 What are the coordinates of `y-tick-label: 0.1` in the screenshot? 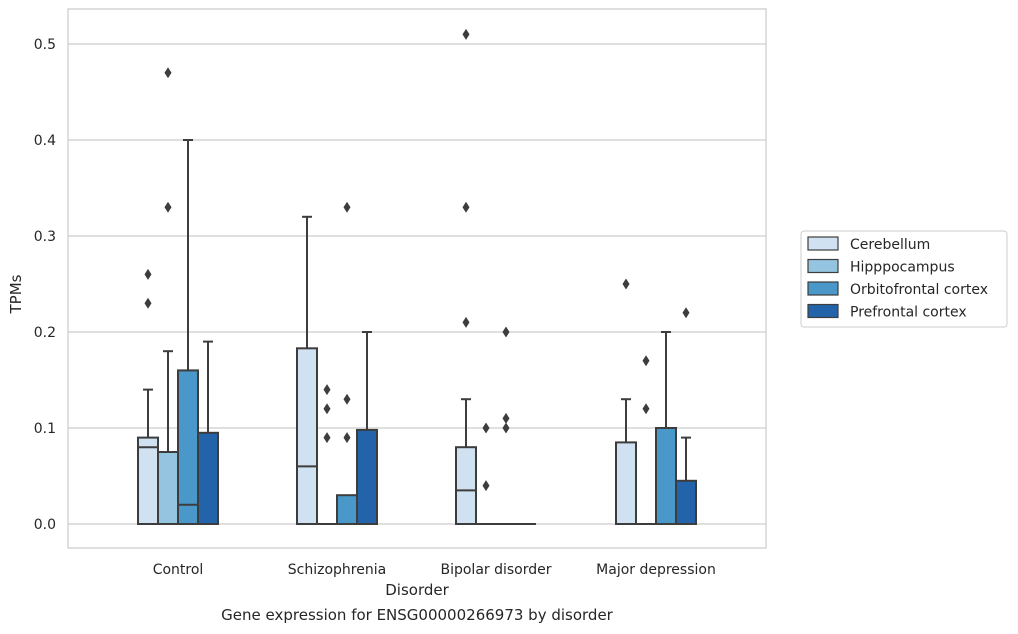 It's located at (45, 429).